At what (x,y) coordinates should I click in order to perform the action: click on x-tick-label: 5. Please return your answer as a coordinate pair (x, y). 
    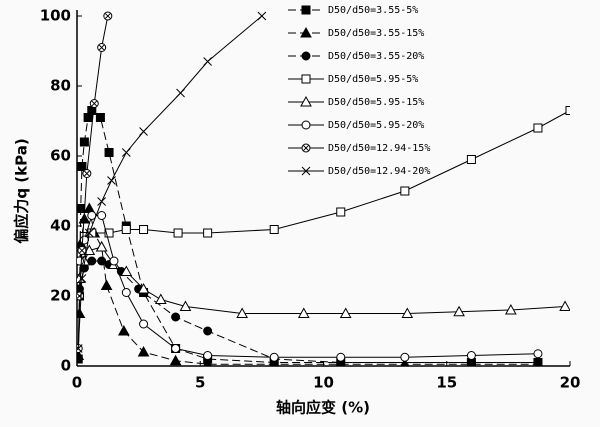
    Looking at the image, I should click on (200, 383).